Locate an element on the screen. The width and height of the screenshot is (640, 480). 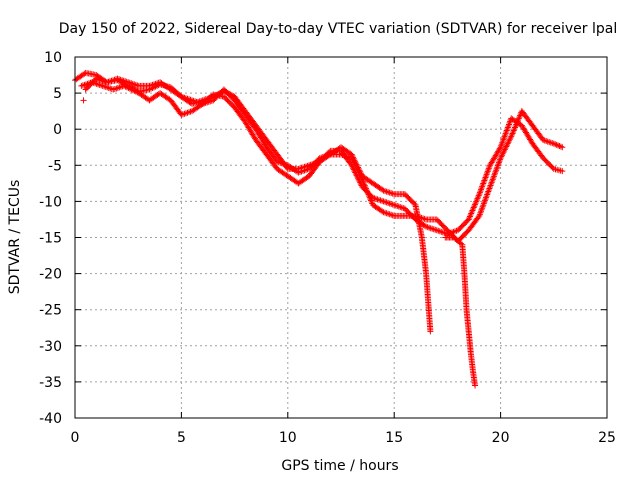
x-tick-label: 20 is located at coordinates (501, 438).